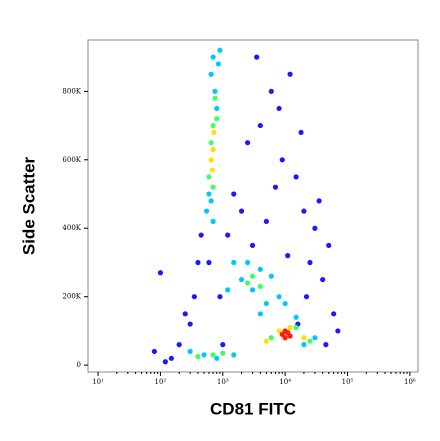 This screenshot has width=440, height=441. What do you see at coordinates (28, 205) in the screenshot?
I see `y-axis-title: Side Scatter` at bounding box center [28, 205].